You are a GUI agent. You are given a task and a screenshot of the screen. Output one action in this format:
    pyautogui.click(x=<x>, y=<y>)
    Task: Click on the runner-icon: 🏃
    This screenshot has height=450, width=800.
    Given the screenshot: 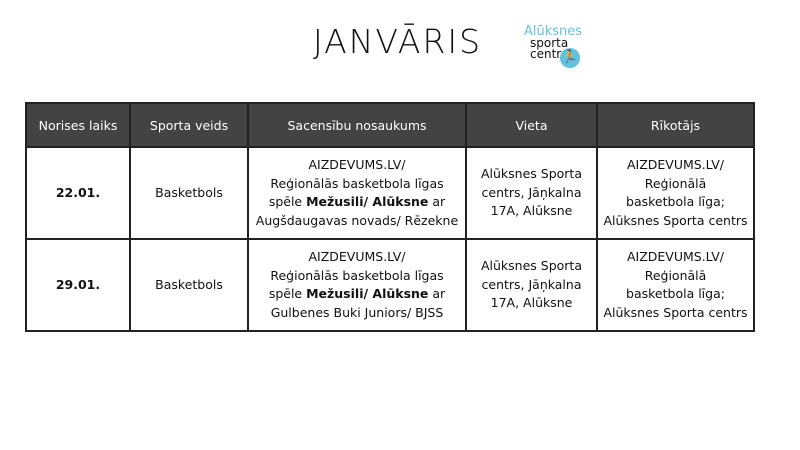 What is the action you would take?
    pyautogui.click(x=570, y=58)
    